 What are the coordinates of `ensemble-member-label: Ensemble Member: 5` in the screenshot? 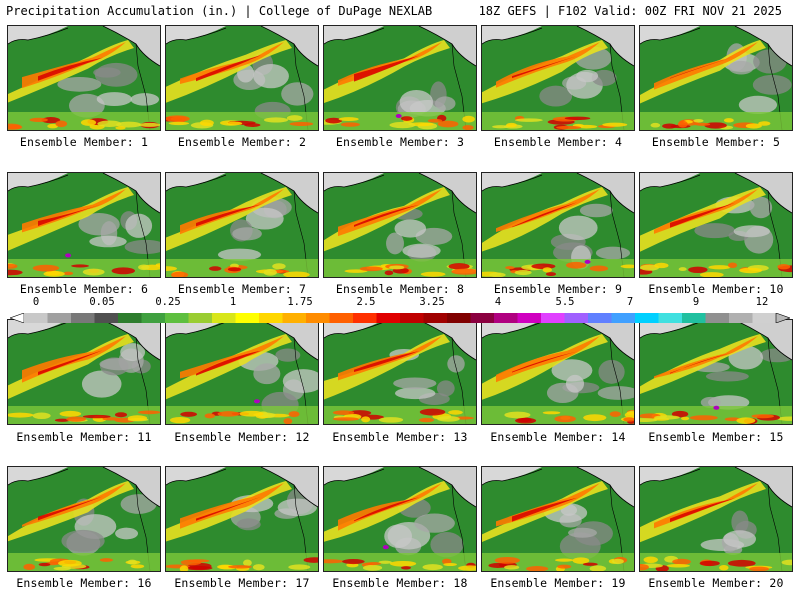 It's located at (716, 142).